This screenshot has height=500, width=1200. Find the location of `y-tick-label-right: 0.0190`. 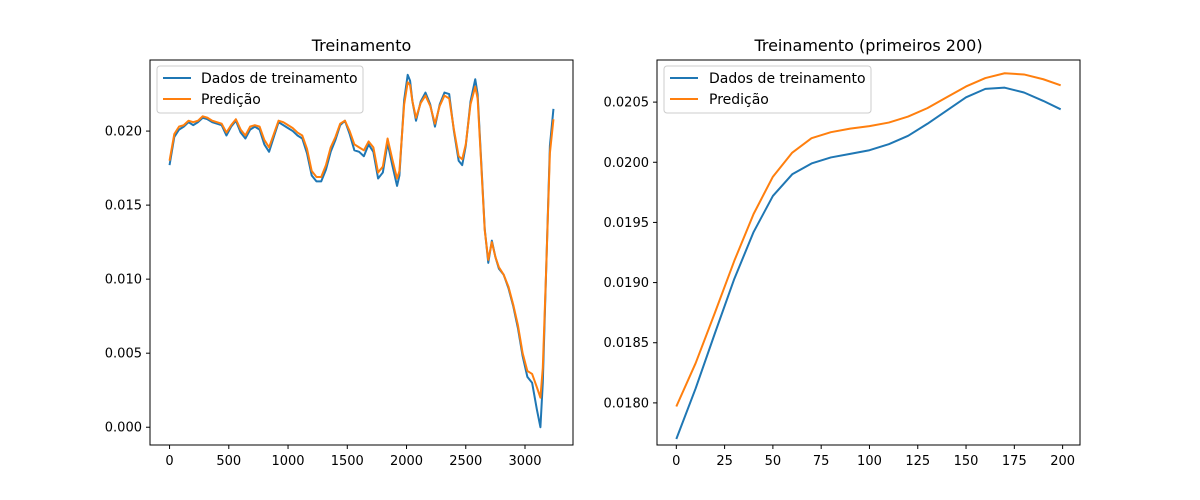

y-tick-label-right: 0.0190 is located at coordinates (627, 283).